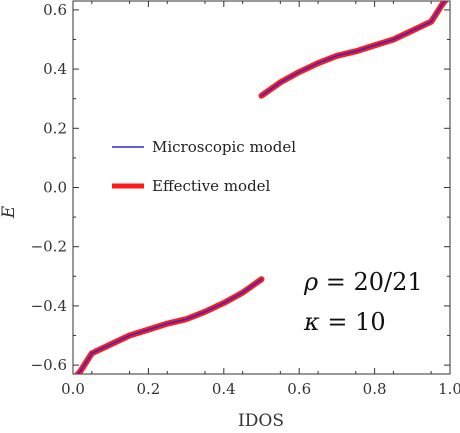 This screenshot has width=460, height=433. Describe the element at coordinates (55, 128) in the screenshot. I see `y-tick-label: 0.2` at that location.